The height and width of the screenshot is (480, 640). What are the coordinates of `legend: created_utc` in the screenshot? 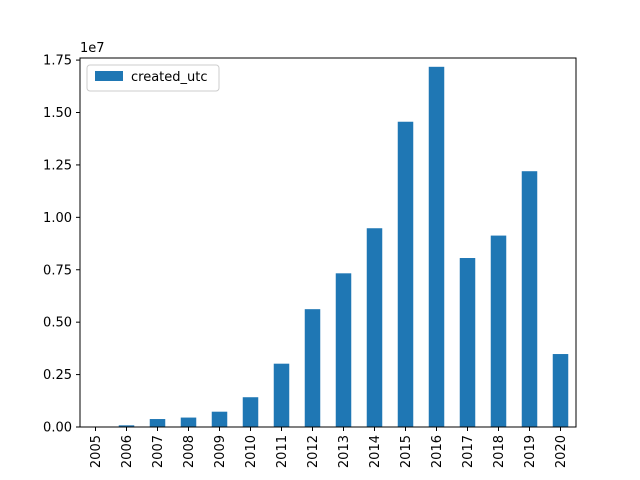 It's located at (153, 78).